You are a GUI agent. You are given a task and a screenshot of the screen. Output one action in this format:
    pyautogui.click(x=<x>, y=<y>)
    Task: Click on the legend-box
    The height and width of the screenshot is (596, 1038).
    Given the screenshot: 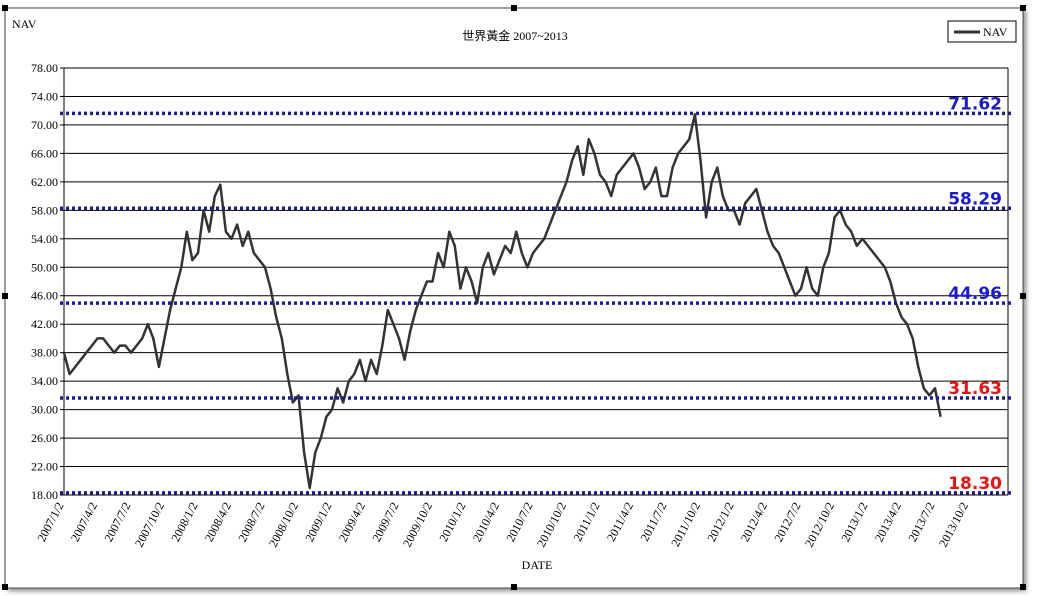 What is the action you would take?
    pyautogui.click(x=982, y=31)
    